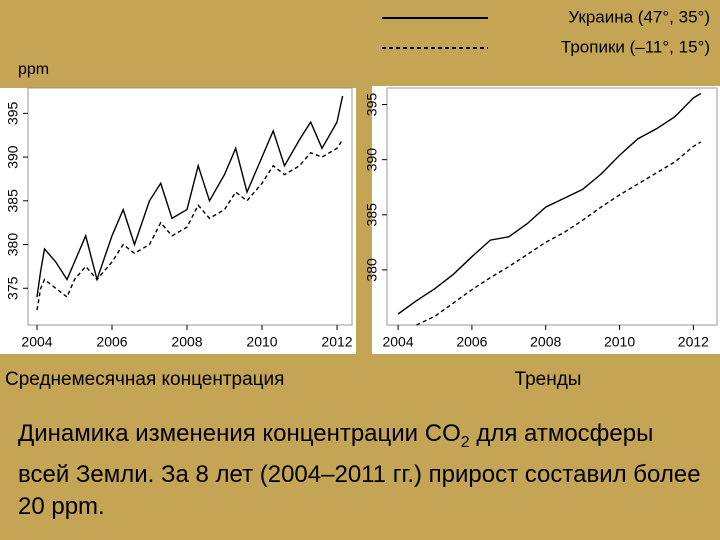  I want to click on y-tick-label: 375, so click(13, 288).